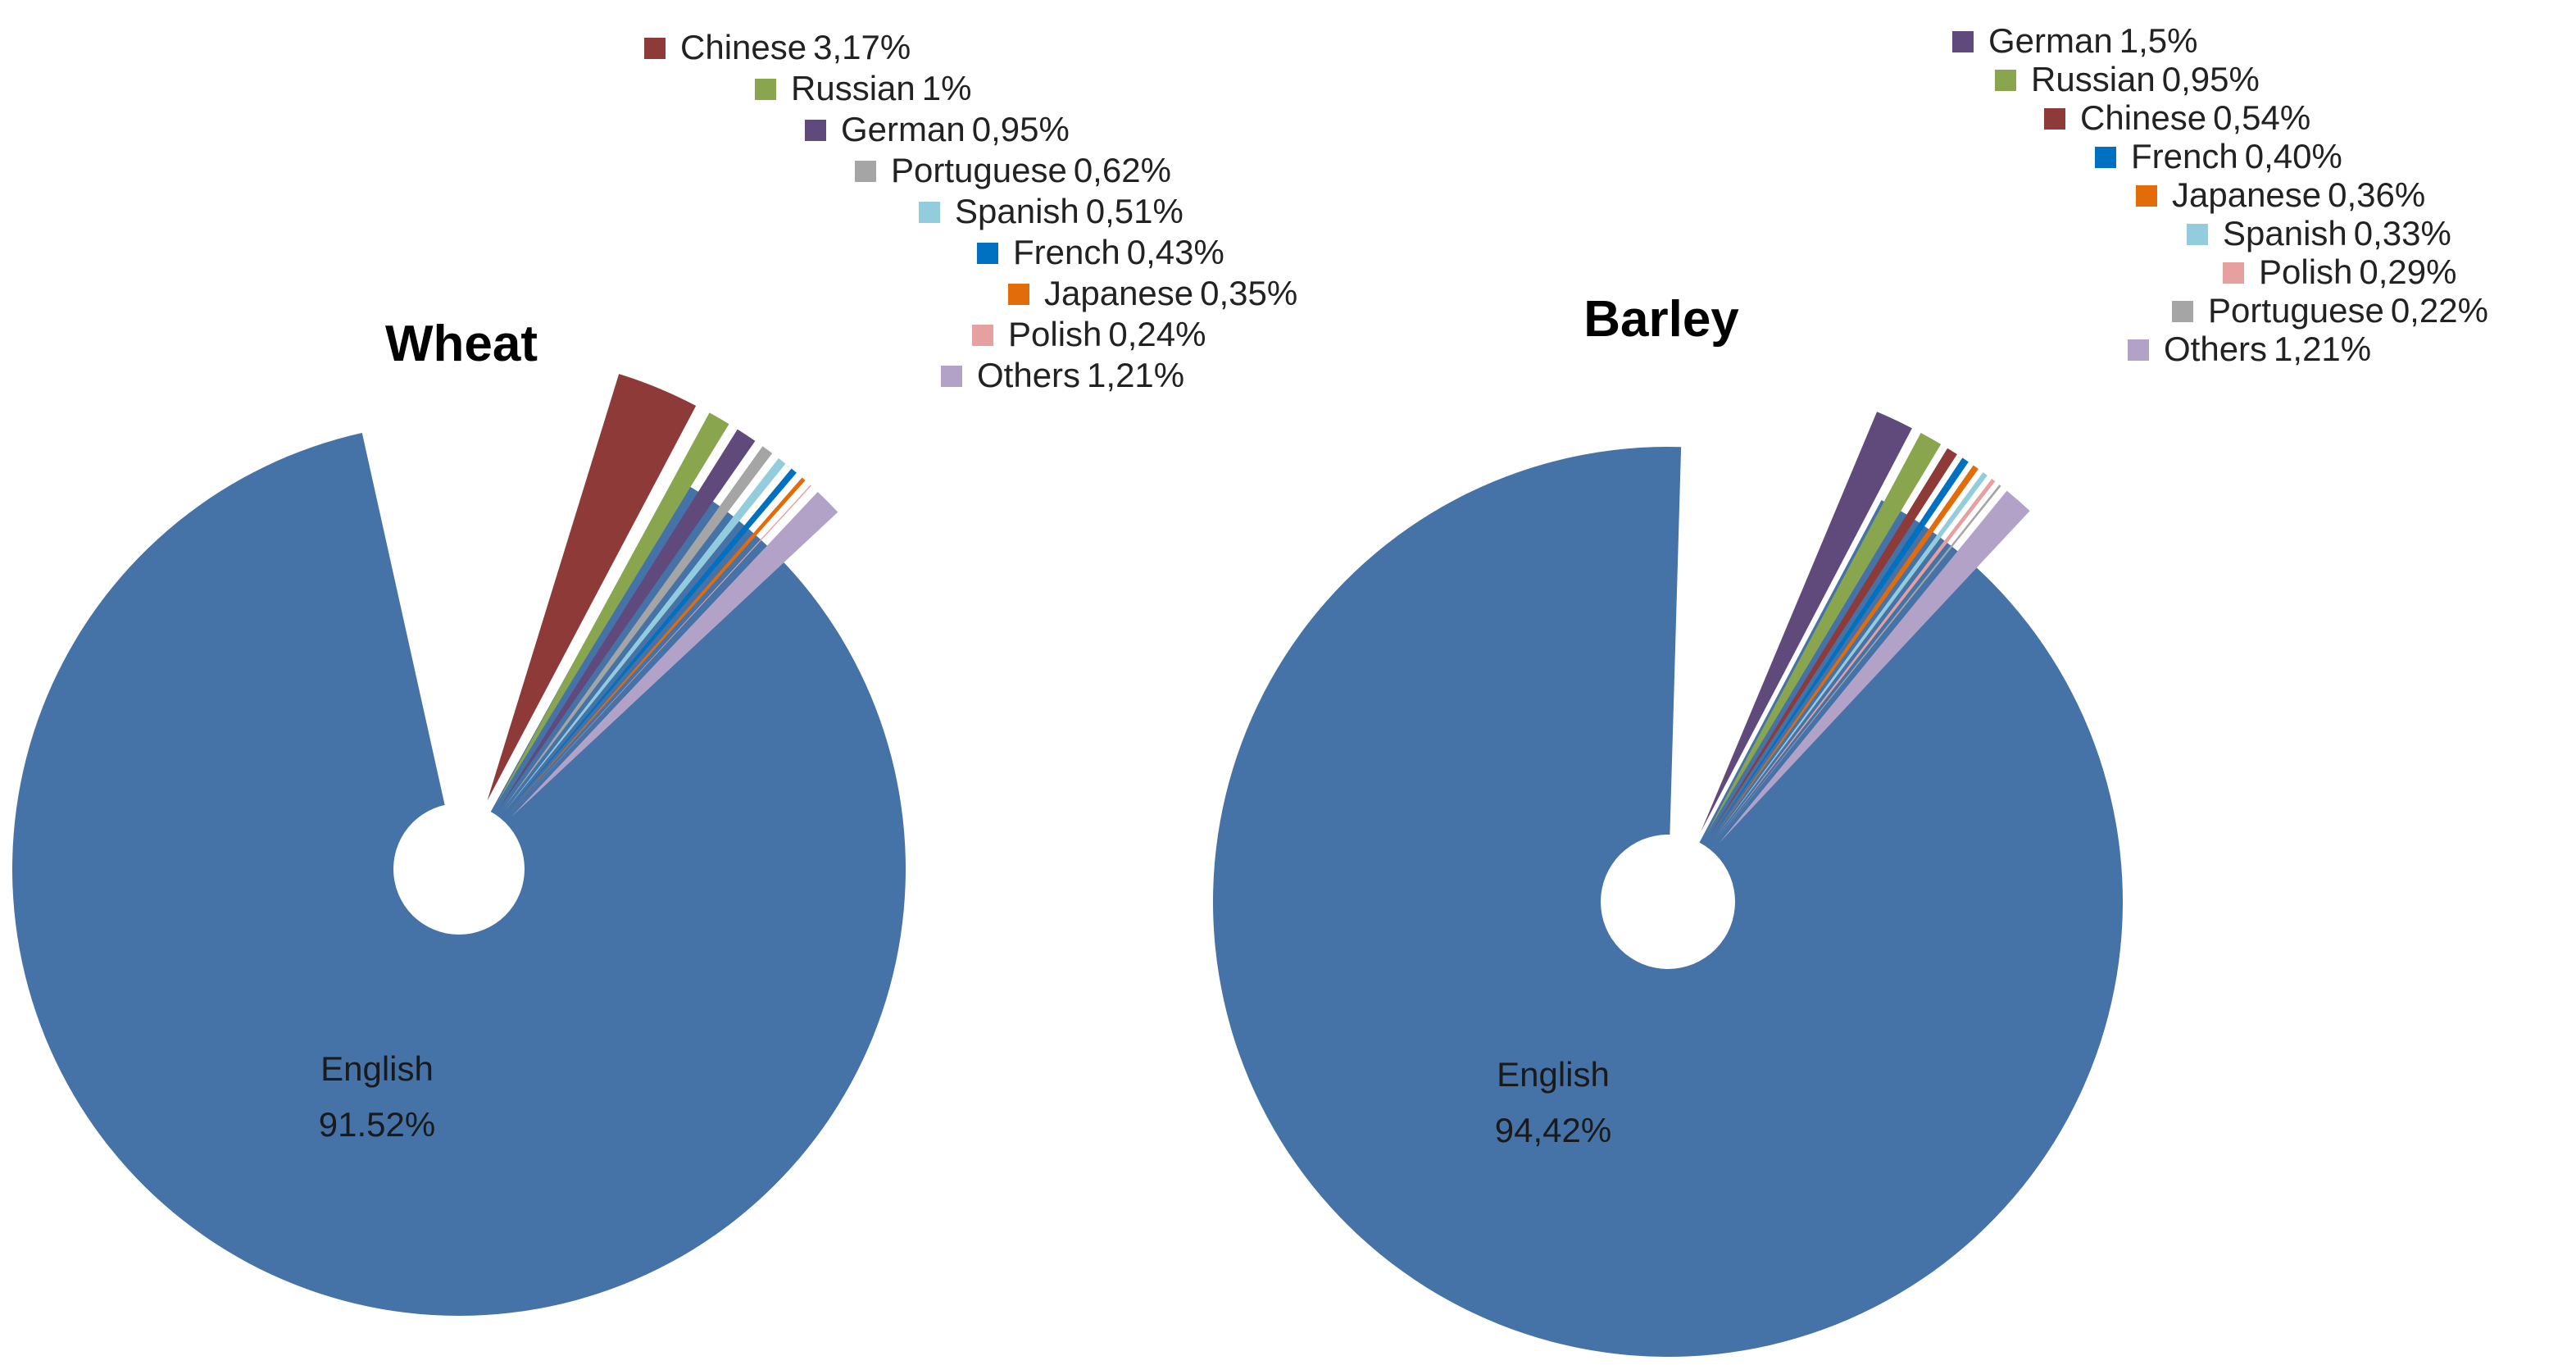 This screenshot has width=2576, height=1365. What do you see at coordinates (2158, 40) in the screenshot?
I see `barley-legend-value-german: 1,5%` at bounding box center [2158, 40].